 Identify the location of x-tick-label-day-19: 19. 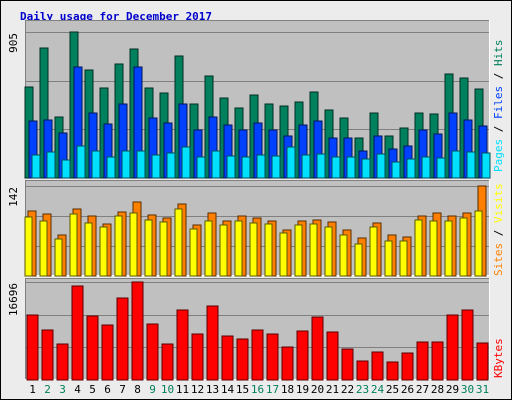
(302, 389).